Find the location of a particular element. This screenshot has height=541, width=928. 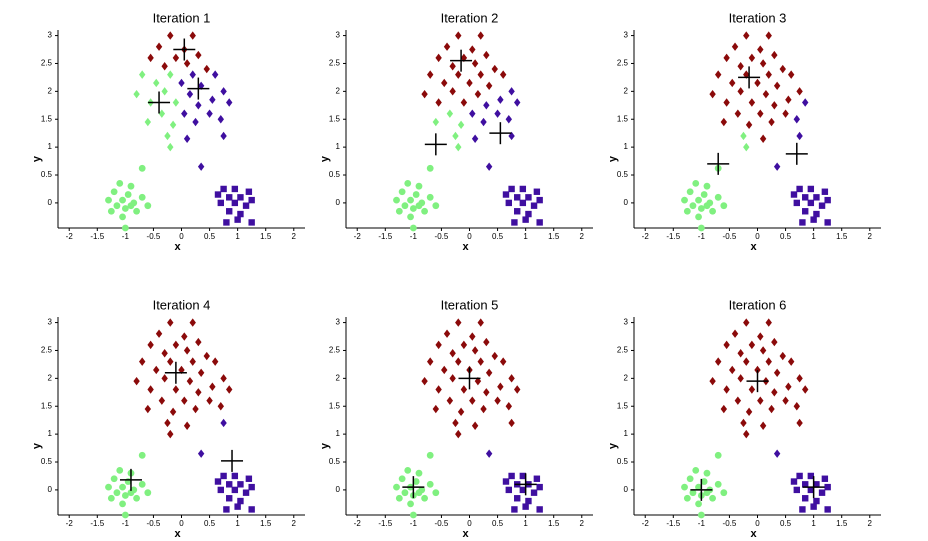

y-tick-label: 0.5 is located at coordinates (623, 174).